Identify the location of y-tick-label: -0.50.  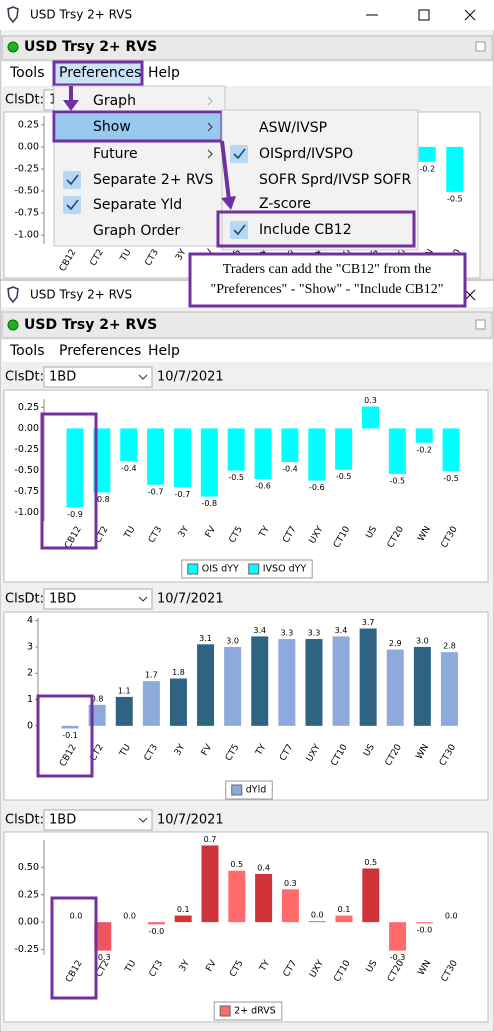
(26, 191).